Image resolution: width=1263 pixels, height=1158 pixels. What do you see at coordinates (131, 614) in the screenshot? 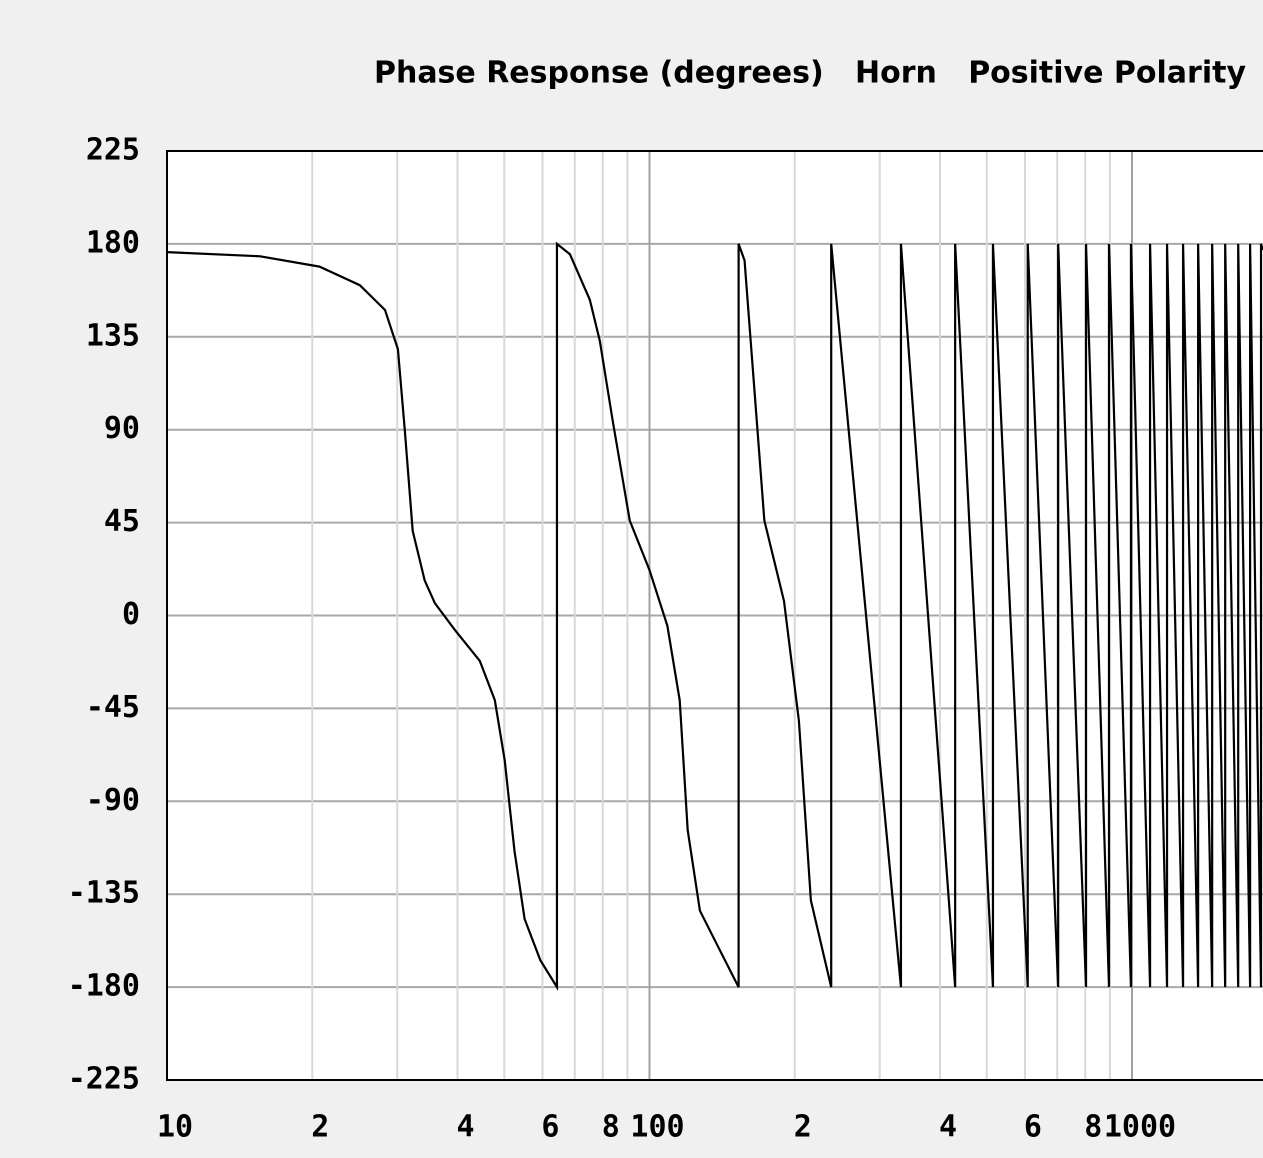
I see `y-tick-label: 0` at bounding box center [131, 614].